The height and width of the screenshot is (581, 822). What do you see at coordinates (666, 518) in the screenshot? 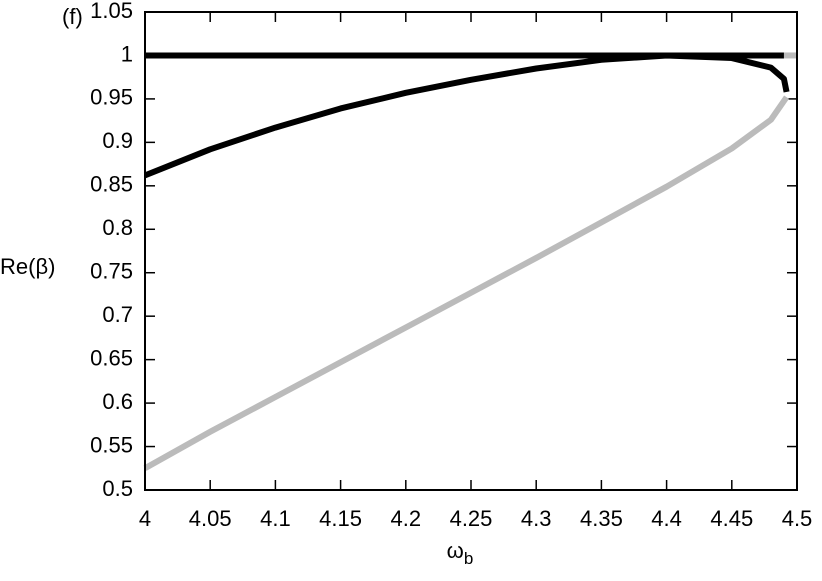
I see `x-tick-label: 4.4` at bounding box center [666, 518].